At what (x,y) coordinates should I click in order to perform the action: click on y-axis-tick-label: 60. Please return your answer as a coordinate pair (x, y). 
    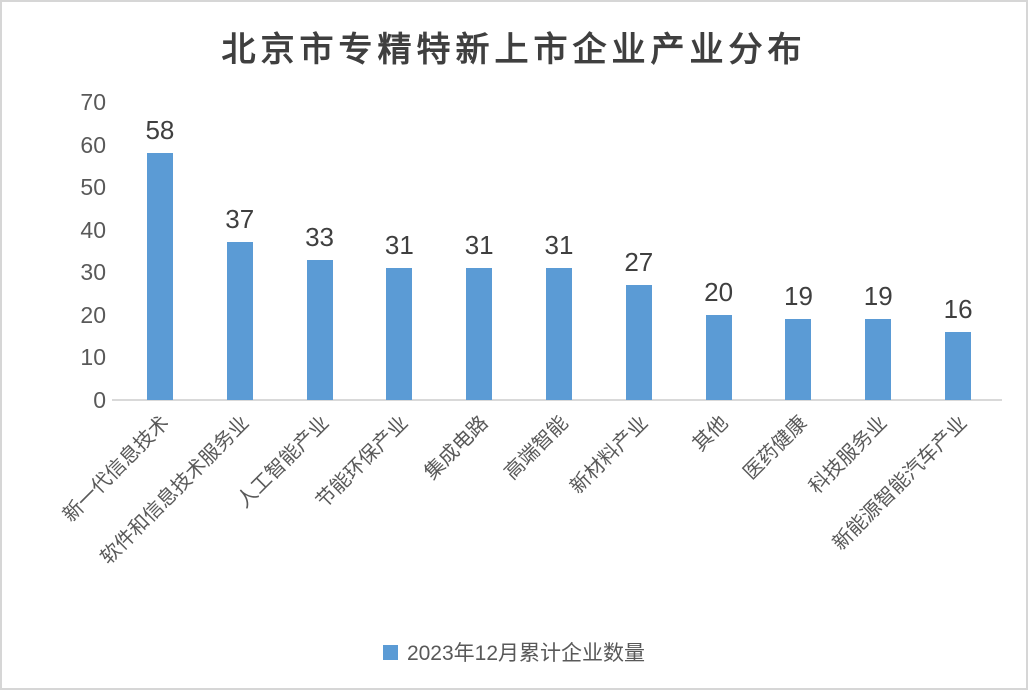
    Looking at the image, I should click on (93, 144).